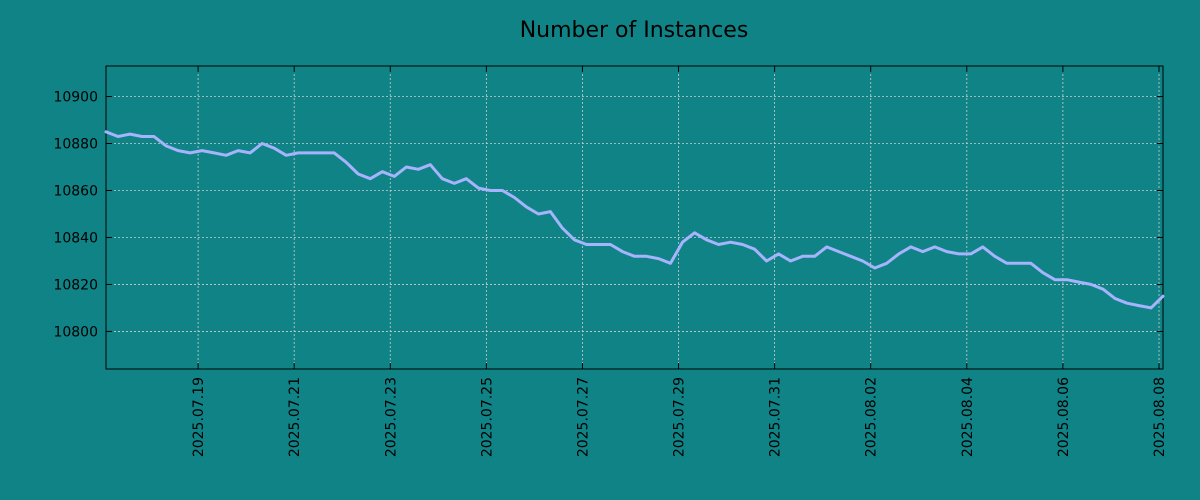  I want to click on x-tick-label: 2025.07.25, so click(487, 417).